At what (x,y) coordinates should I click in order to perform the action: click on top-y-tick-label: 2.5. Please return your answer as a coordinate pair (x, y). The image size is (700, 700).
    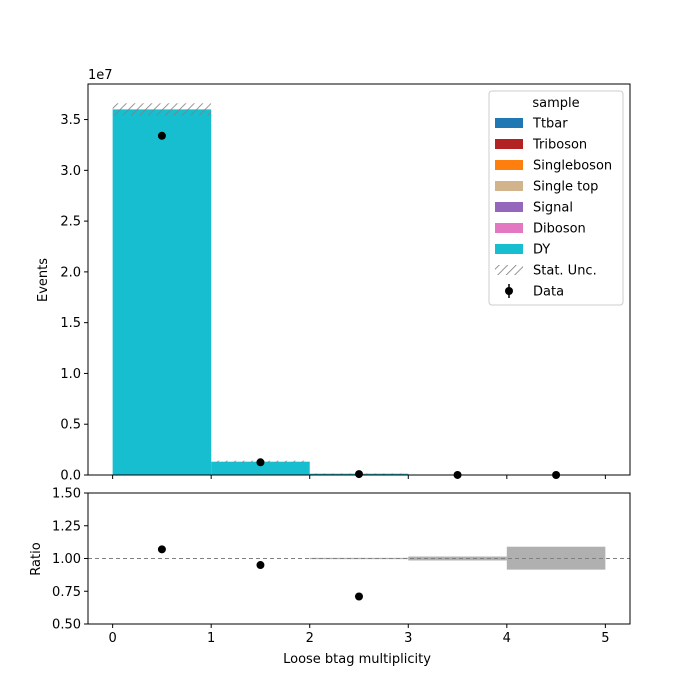
    Looking at the image, I should click on (70, 222).